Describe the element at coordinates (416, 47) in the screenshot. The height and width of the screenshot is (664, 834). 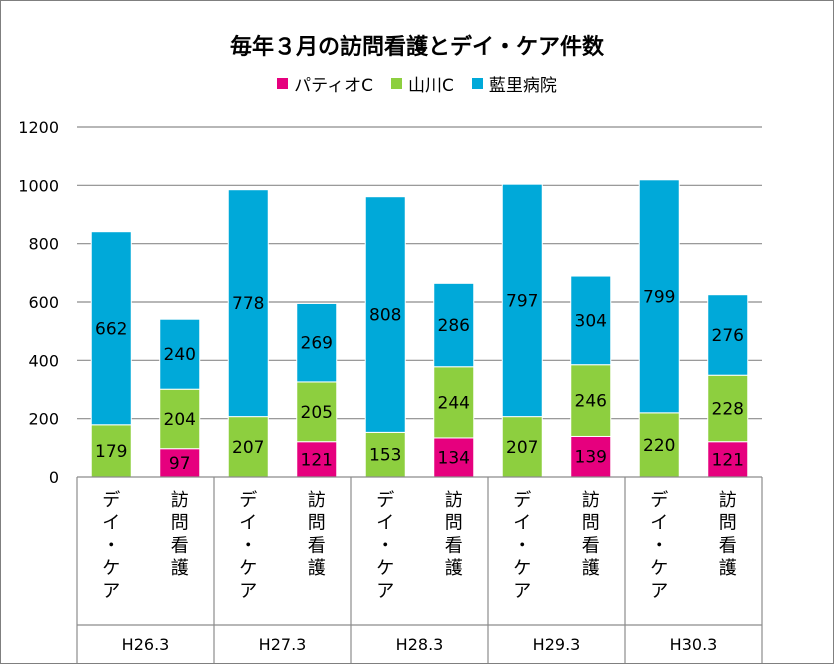
I see `chart-title: 毎年３月の訪問看護とデイ・ケア件数` at that location.